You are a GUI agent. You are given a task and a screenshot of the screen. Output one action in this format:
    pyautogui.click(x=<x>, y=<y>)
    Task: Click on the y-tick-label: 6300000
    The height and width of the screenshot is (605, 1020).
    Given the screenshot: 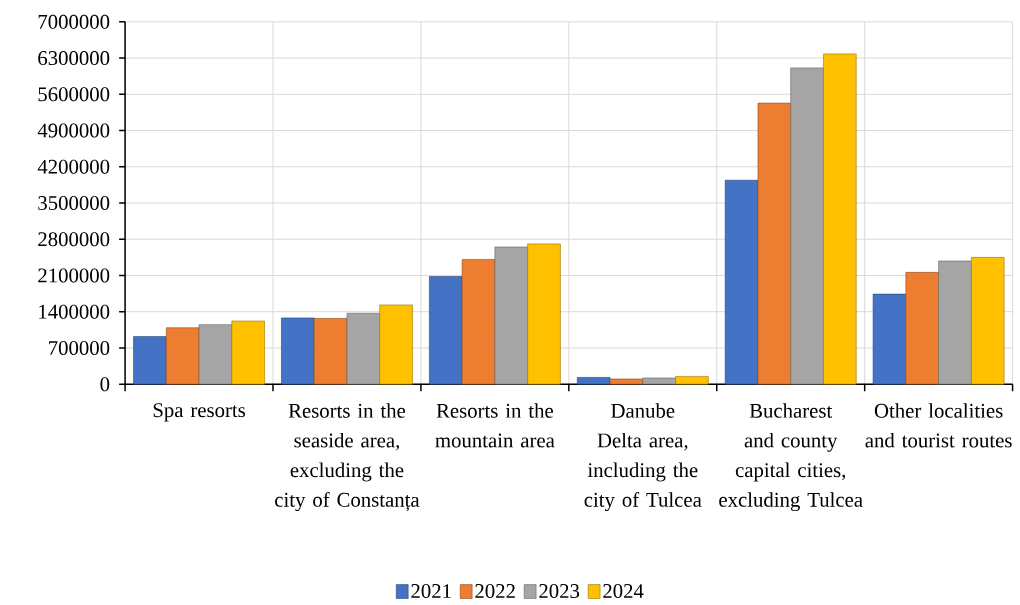 What is the action you would take?
    pyautogui.click(x=74, y=58)
    